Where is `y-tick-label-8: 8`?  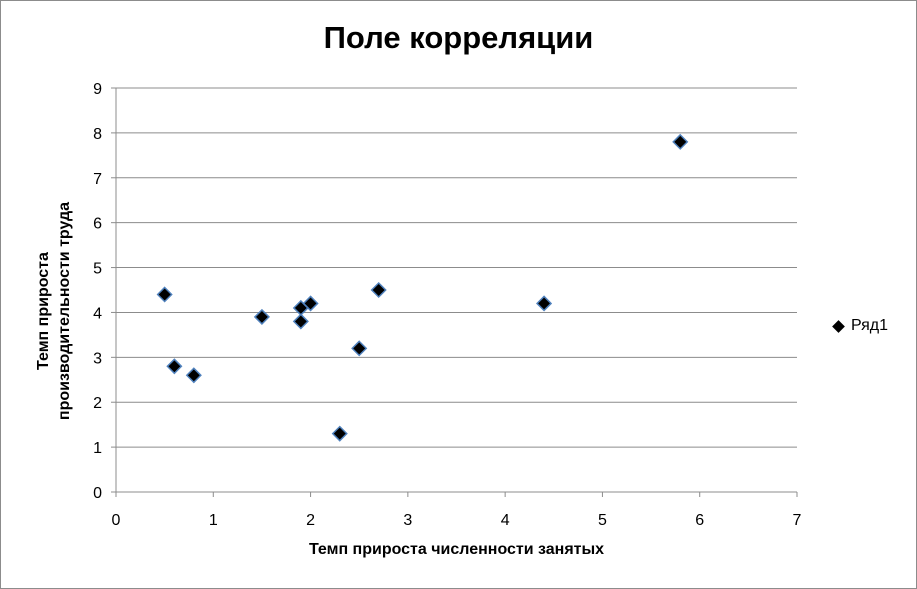 y-tick-label-8: 8 is located at coordinates (97, 134).